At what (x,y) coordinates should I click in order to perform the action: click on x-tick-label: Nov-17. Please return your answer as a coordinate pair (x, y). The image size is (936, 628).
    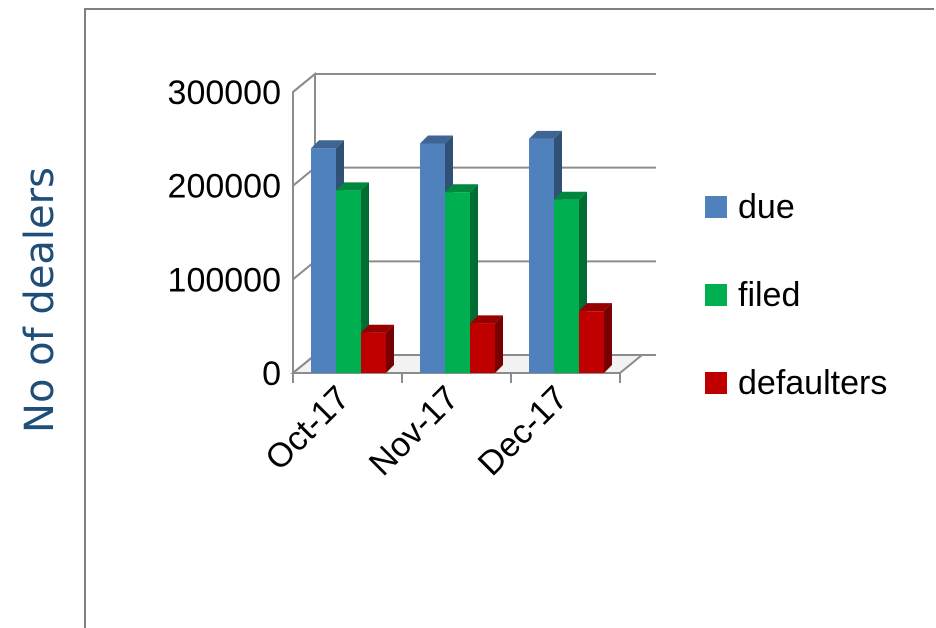
    Looking at the image, I should click on (414, 431).